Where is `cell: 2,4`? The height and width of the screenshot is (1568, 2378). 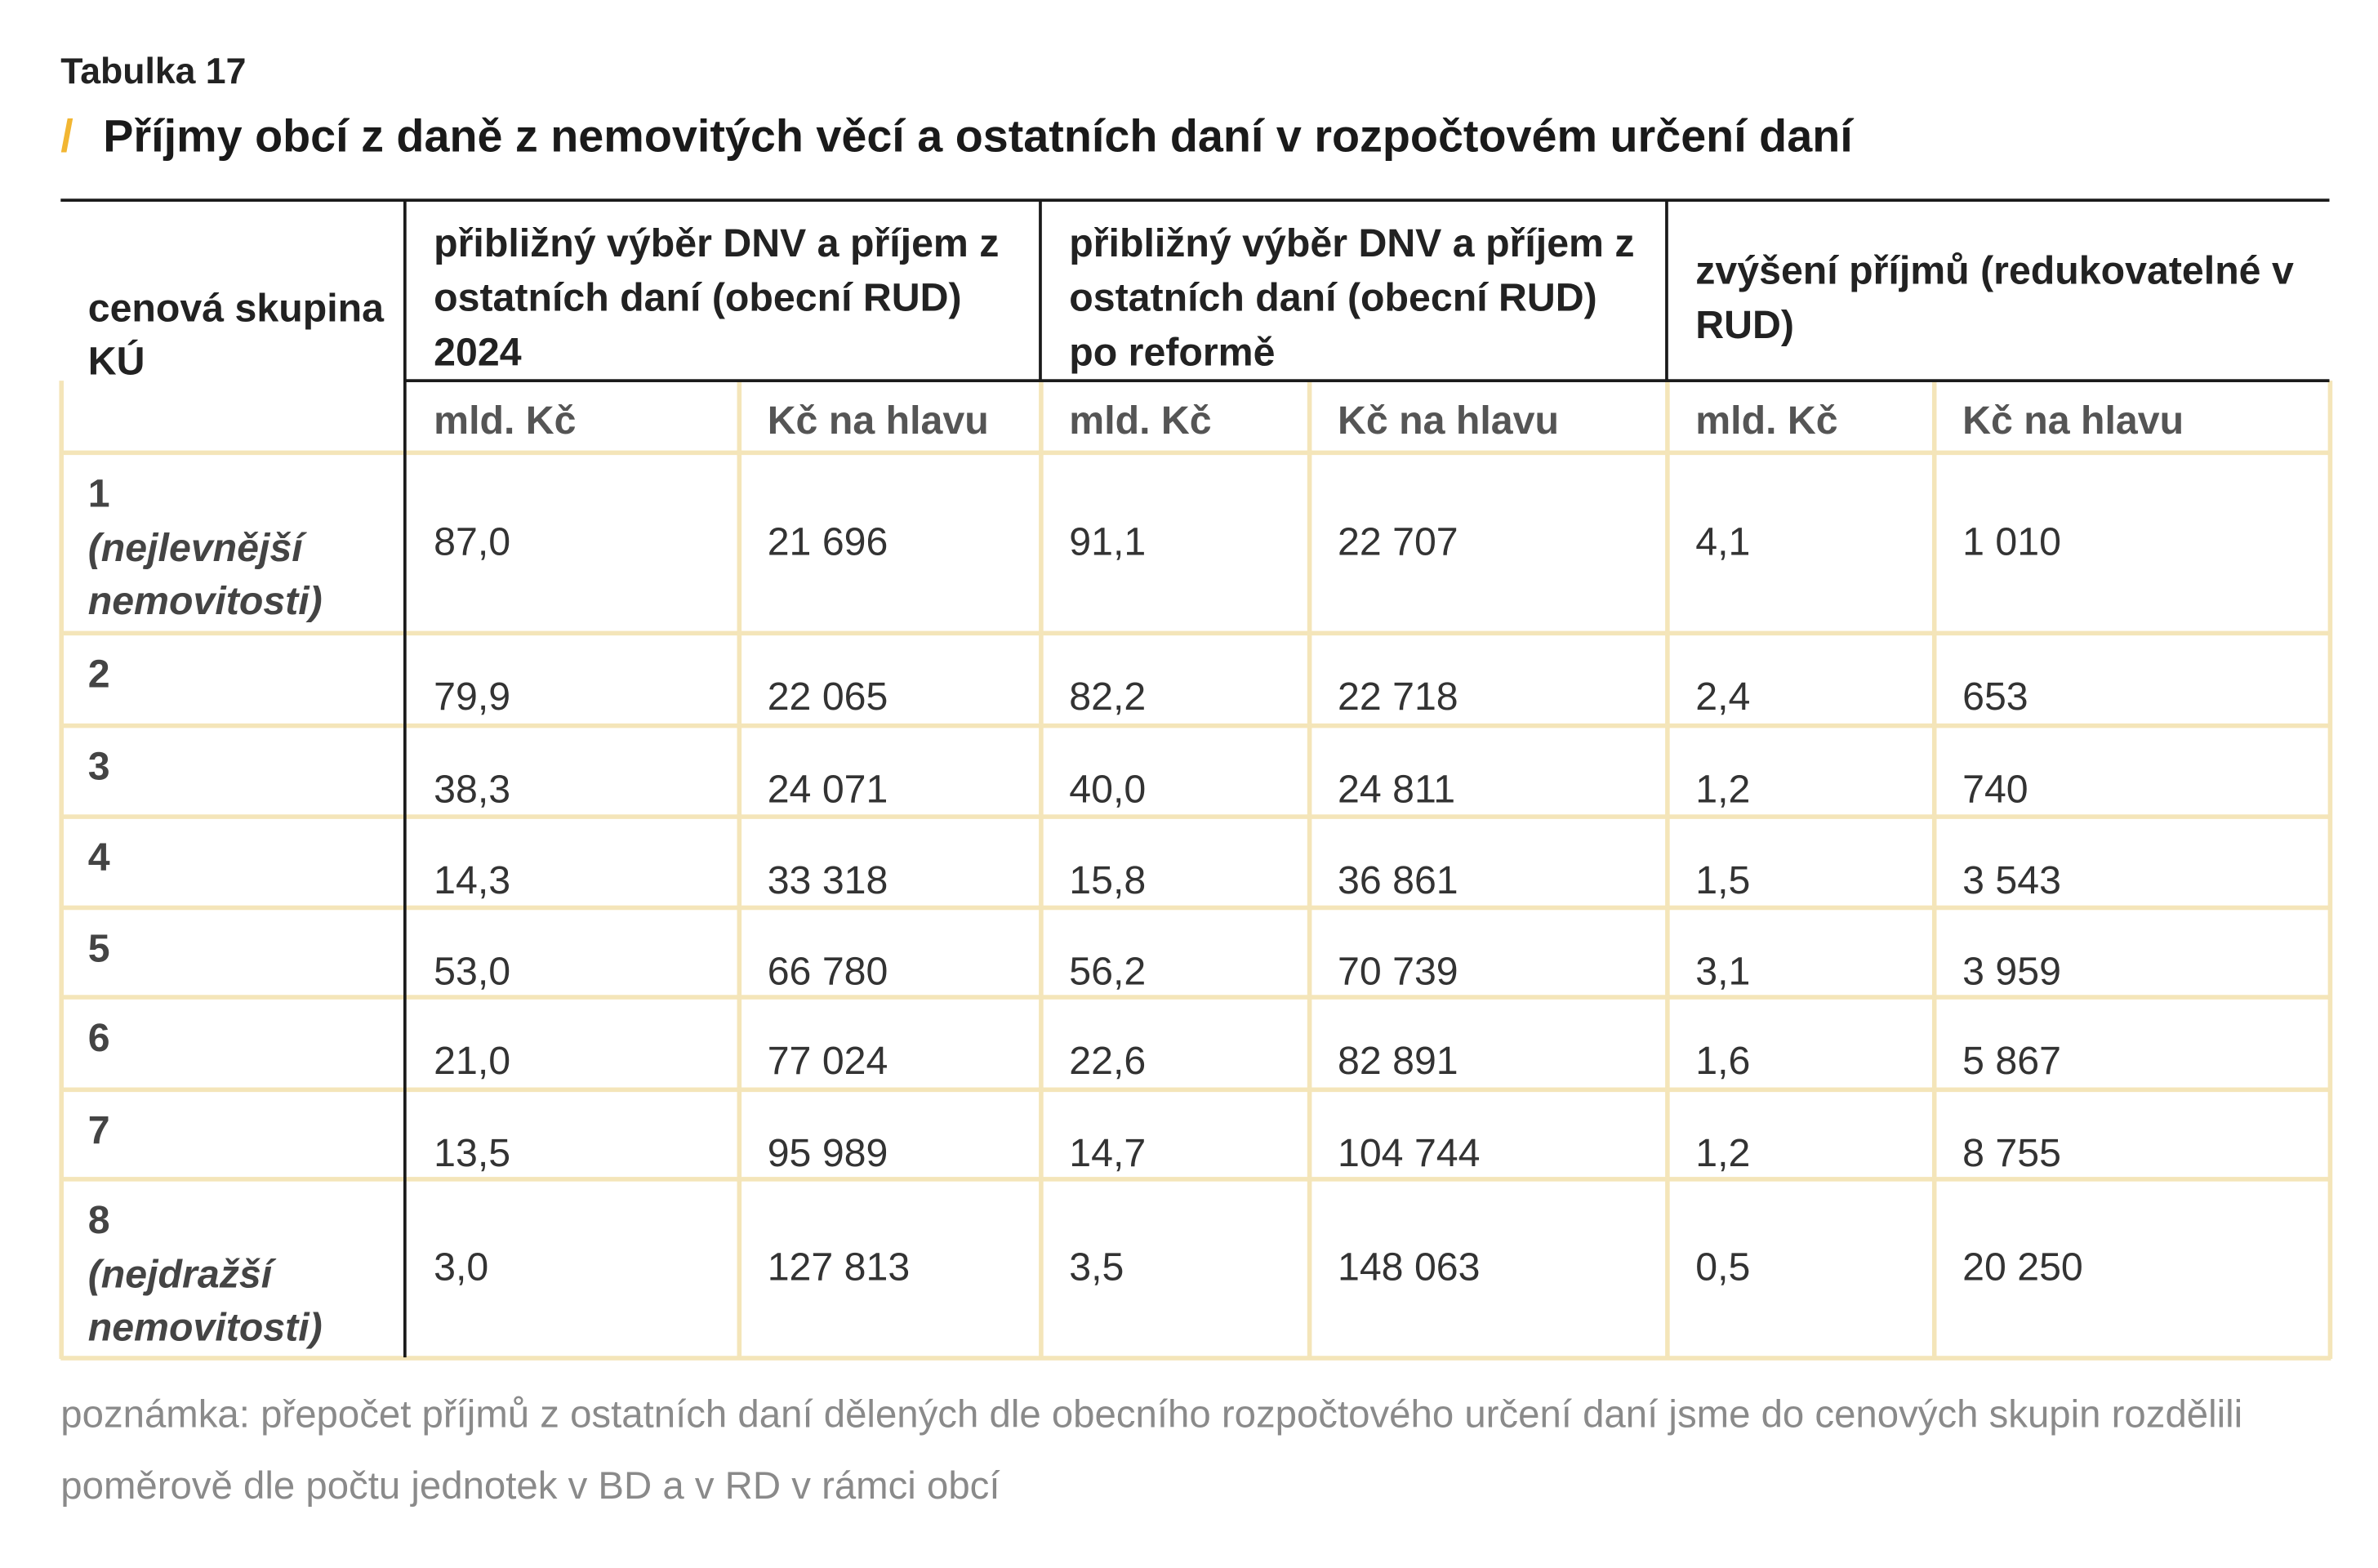 cell: 2,4 is located at coordinates (1723, 696).